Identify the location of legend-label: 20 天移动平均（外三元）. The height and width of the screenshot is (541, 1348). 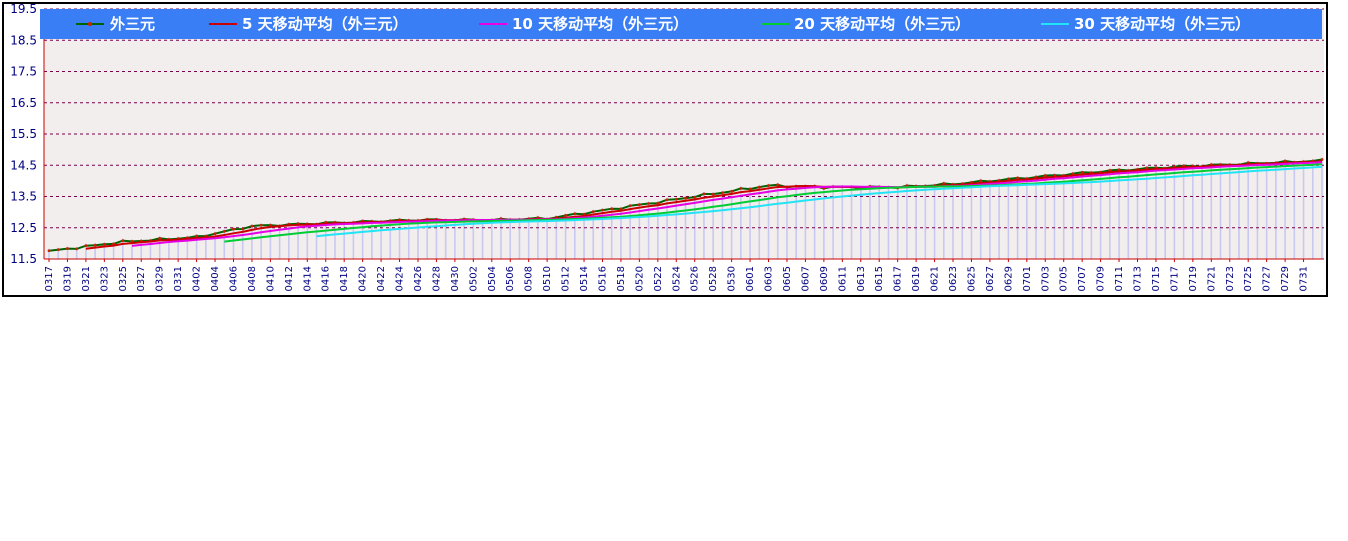
(882, 24).